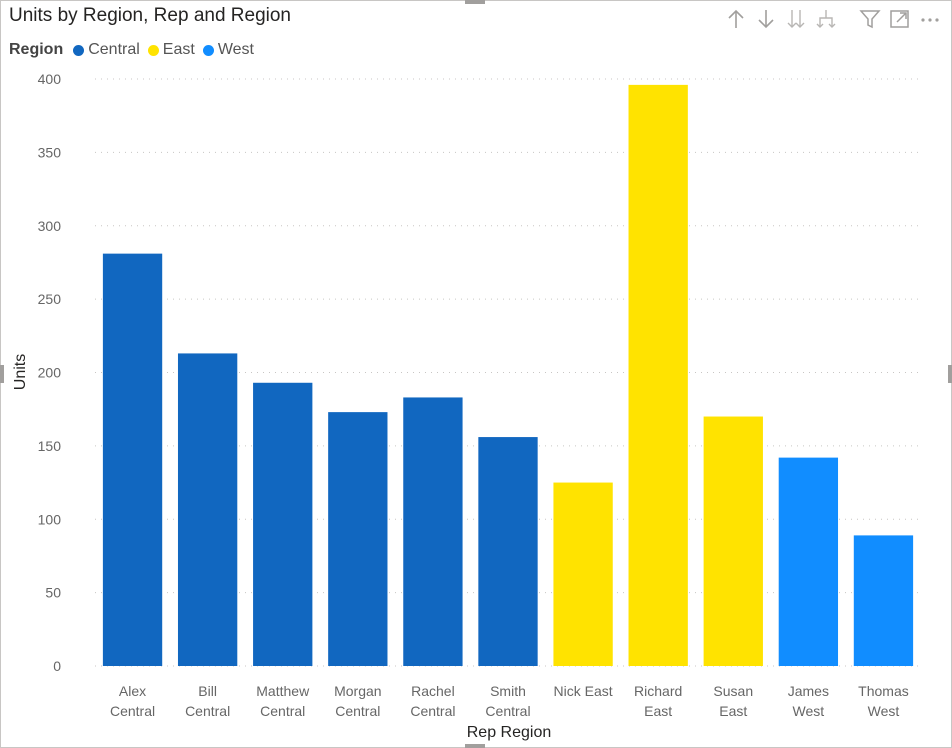  What do you see at coordinates (207, 701) in the screenshot?
I see `x-tick-label: Bill Central` at bounding box center [207, 701].